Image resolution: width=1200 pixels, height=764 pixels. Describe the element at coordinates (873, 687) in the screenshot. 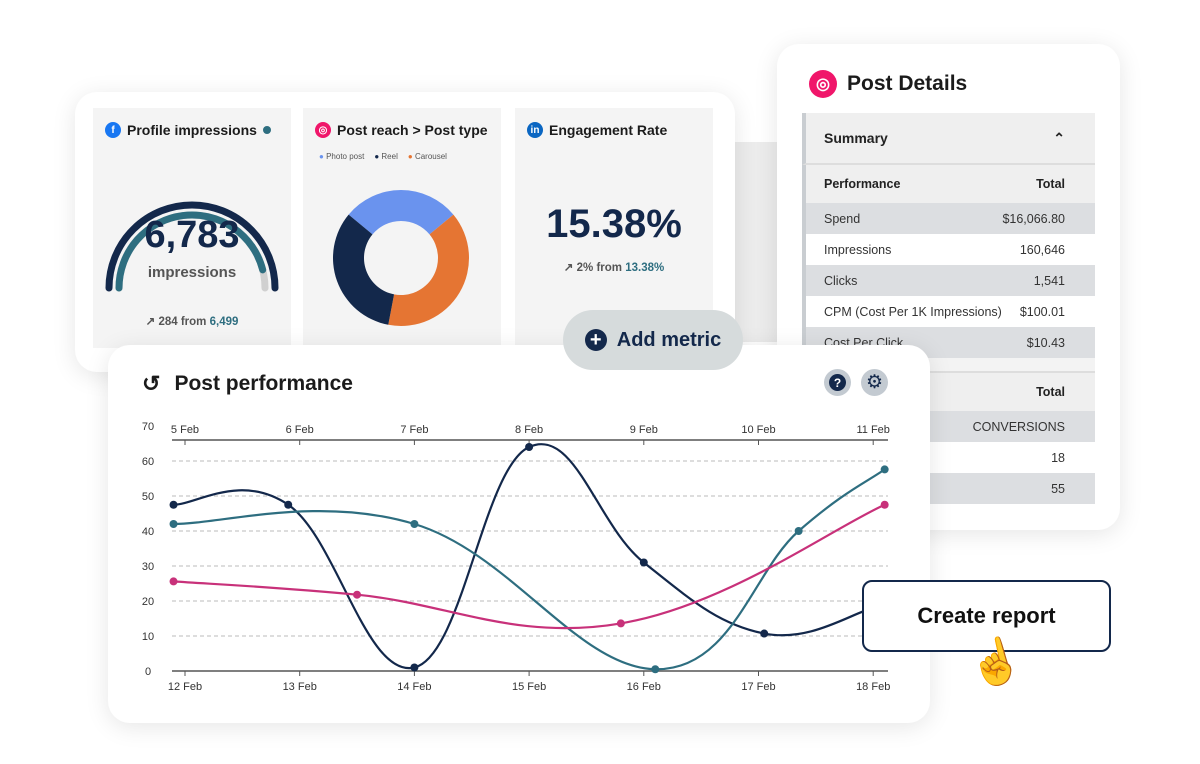

I see `x-tick-label-bottom: 18 Feb` at that location.